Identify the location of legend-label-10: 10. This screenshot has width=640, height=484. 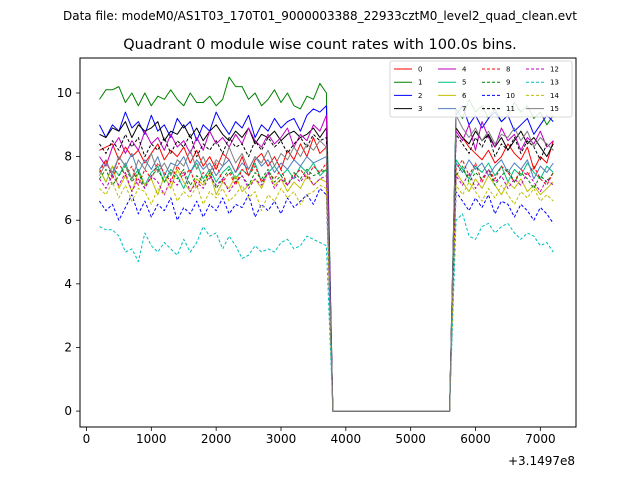
(510, 96).